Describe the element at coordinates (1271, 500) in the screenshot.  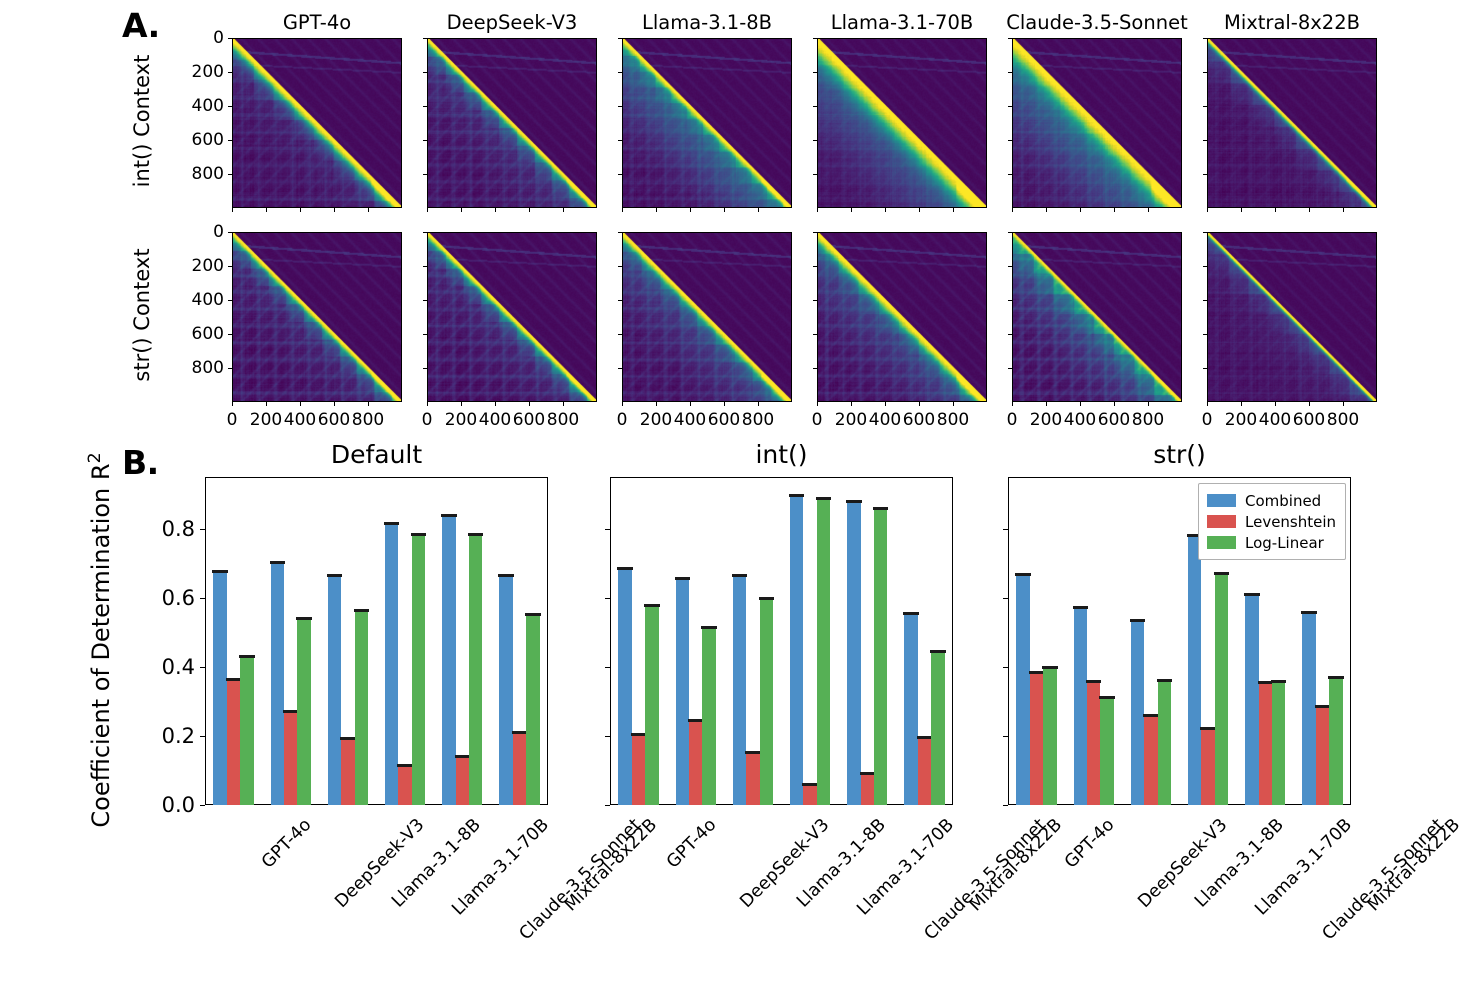
I see `legend-item-combined: Combined` at that location.